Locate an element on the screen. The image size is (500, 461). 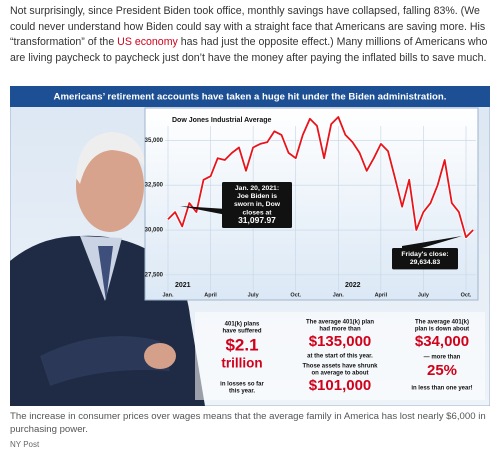
annotation-text: Friday's close: is located at coordinates (424, 254).